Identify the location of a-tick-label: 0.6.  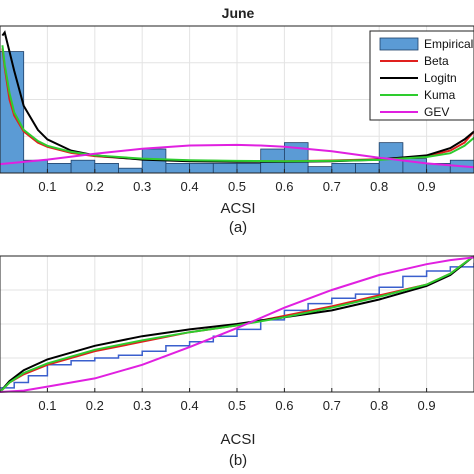
(284, 186).